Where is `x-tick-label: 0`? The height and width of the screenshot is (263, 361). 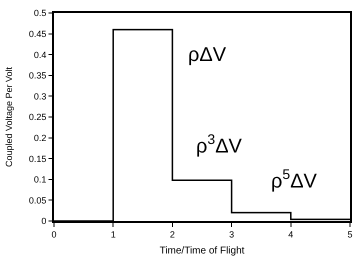
x-tick-label: 0 is located at coordinates (54, 235).